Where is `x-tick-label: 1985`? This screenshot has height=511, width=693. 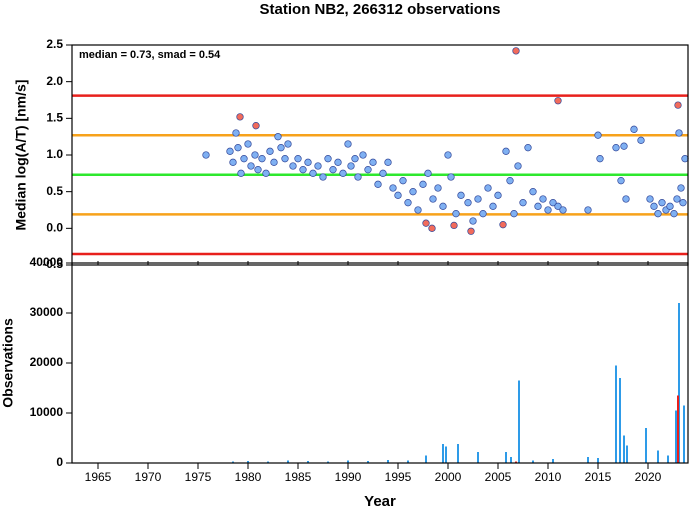 x-tick-label: 1985 is located at coordinates (298, 477).